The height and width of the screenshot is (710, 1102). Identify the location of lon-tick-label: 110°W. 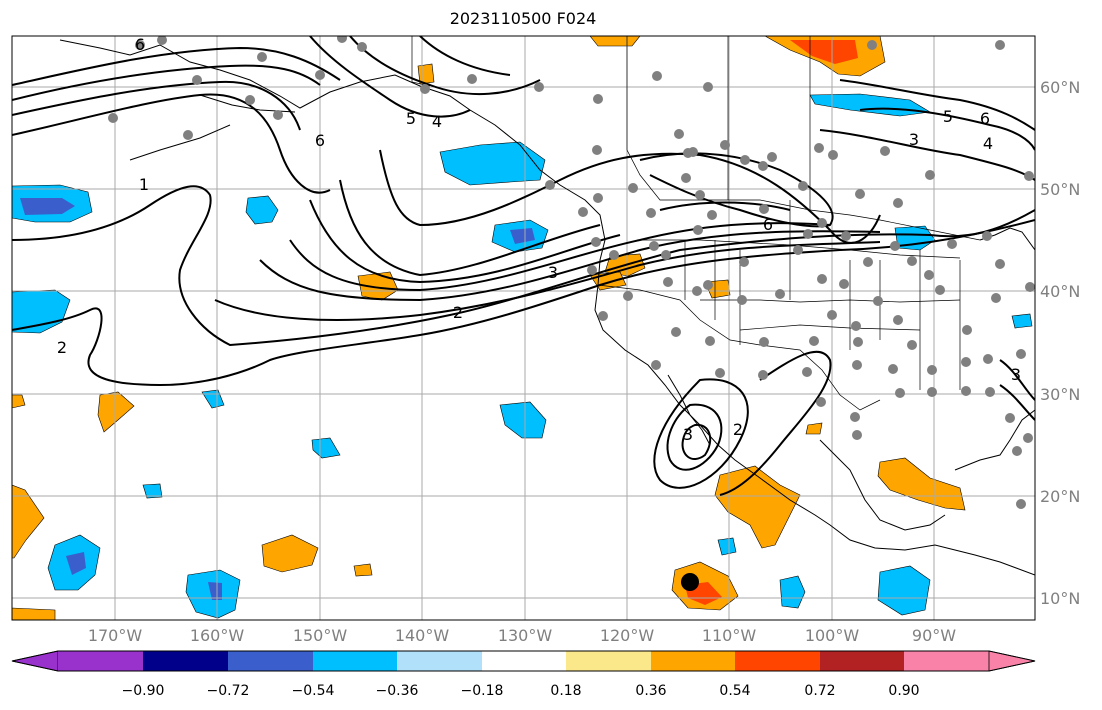
(729, 635).